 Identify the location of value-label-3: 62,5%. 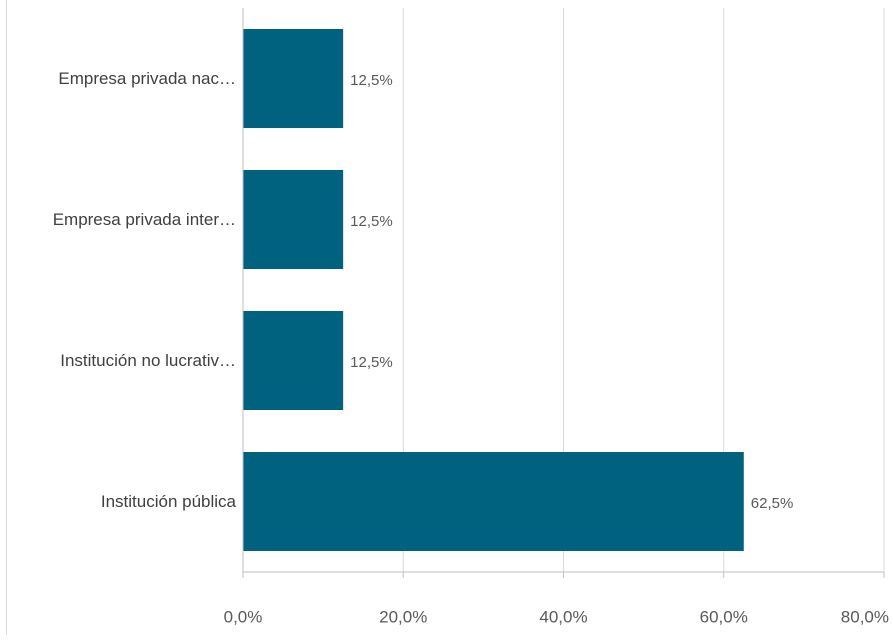
(772, 503).